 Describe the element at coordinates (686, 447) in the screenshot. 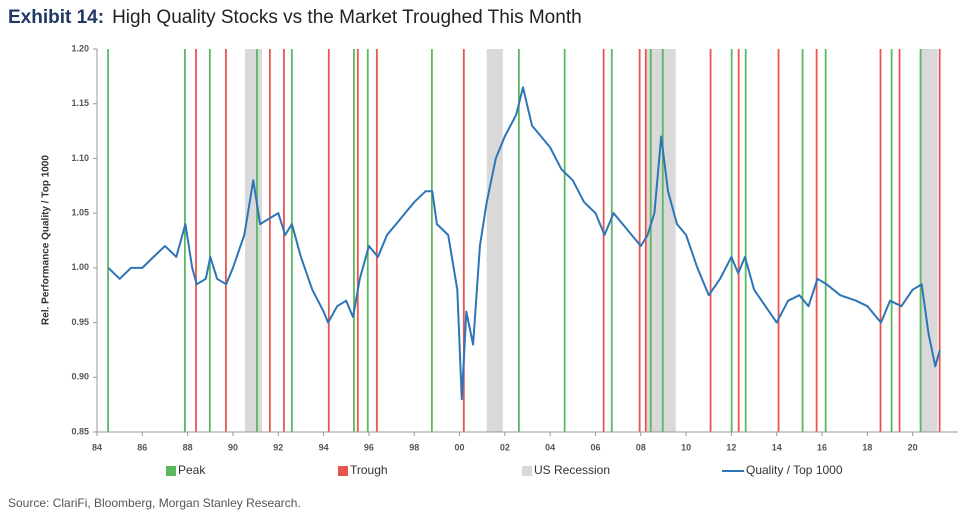

I see `x-tick-label: 10` at that location.